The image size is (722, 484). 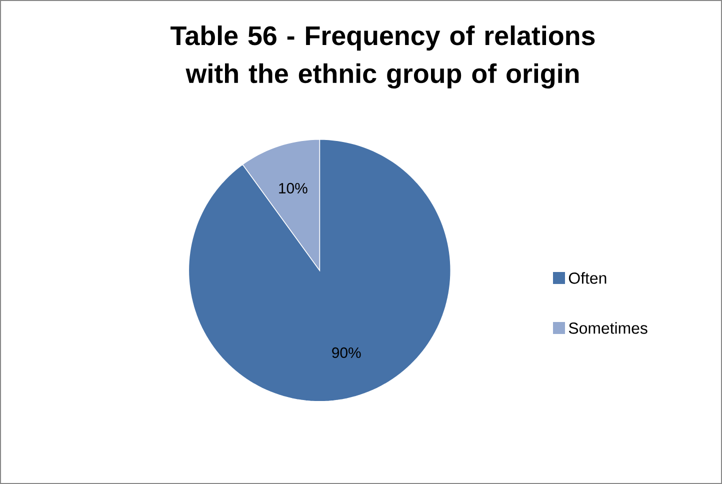 What do you see at coordinates (293, 188) in the screenshot?
I see `data-label: 10%` at bounding box center [293, 188].